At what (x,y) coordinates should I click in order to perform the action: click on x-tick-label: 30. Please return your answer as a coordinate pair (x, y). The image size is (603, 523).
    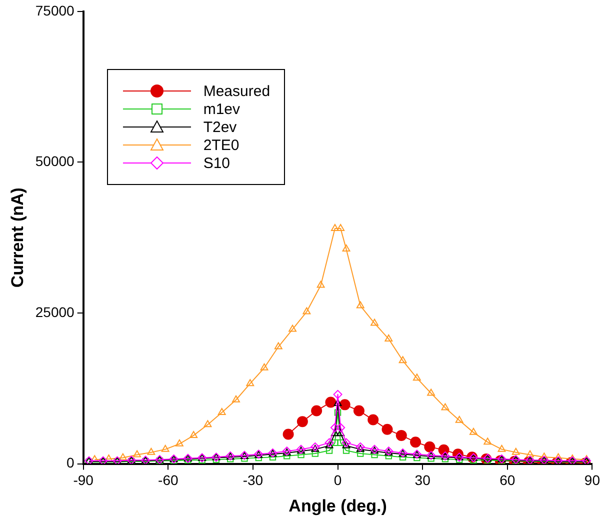
    Looking at the image, I should click on (422, 480).